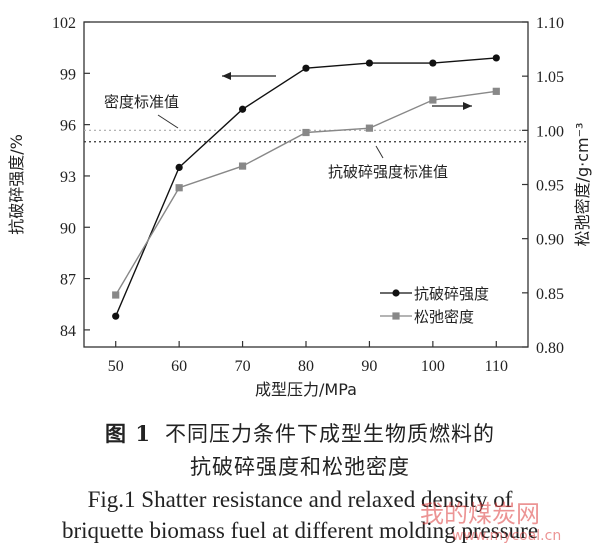 This screenshot has height=555, width=600. Describe the element at coordinates (128, 433) in the screenshot. I see `caption-fig-number: 图 1` at that location.